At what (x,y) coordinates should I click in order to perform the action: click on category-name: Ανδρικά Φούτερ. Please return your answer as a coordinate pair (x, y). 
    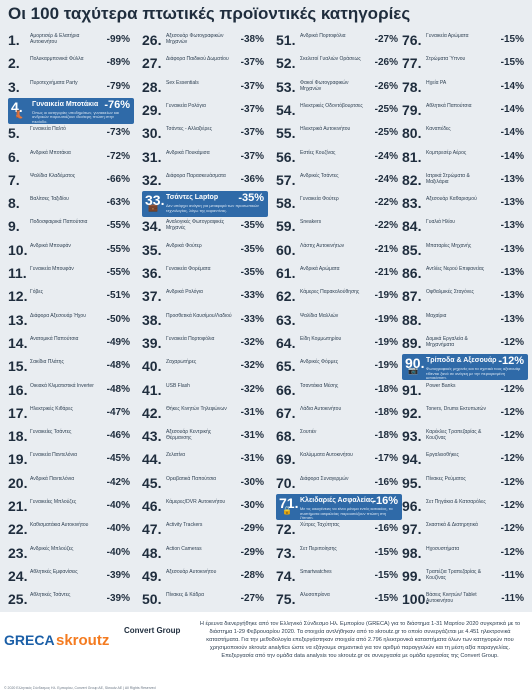
    Looking at the image, I should click on (184, 245).